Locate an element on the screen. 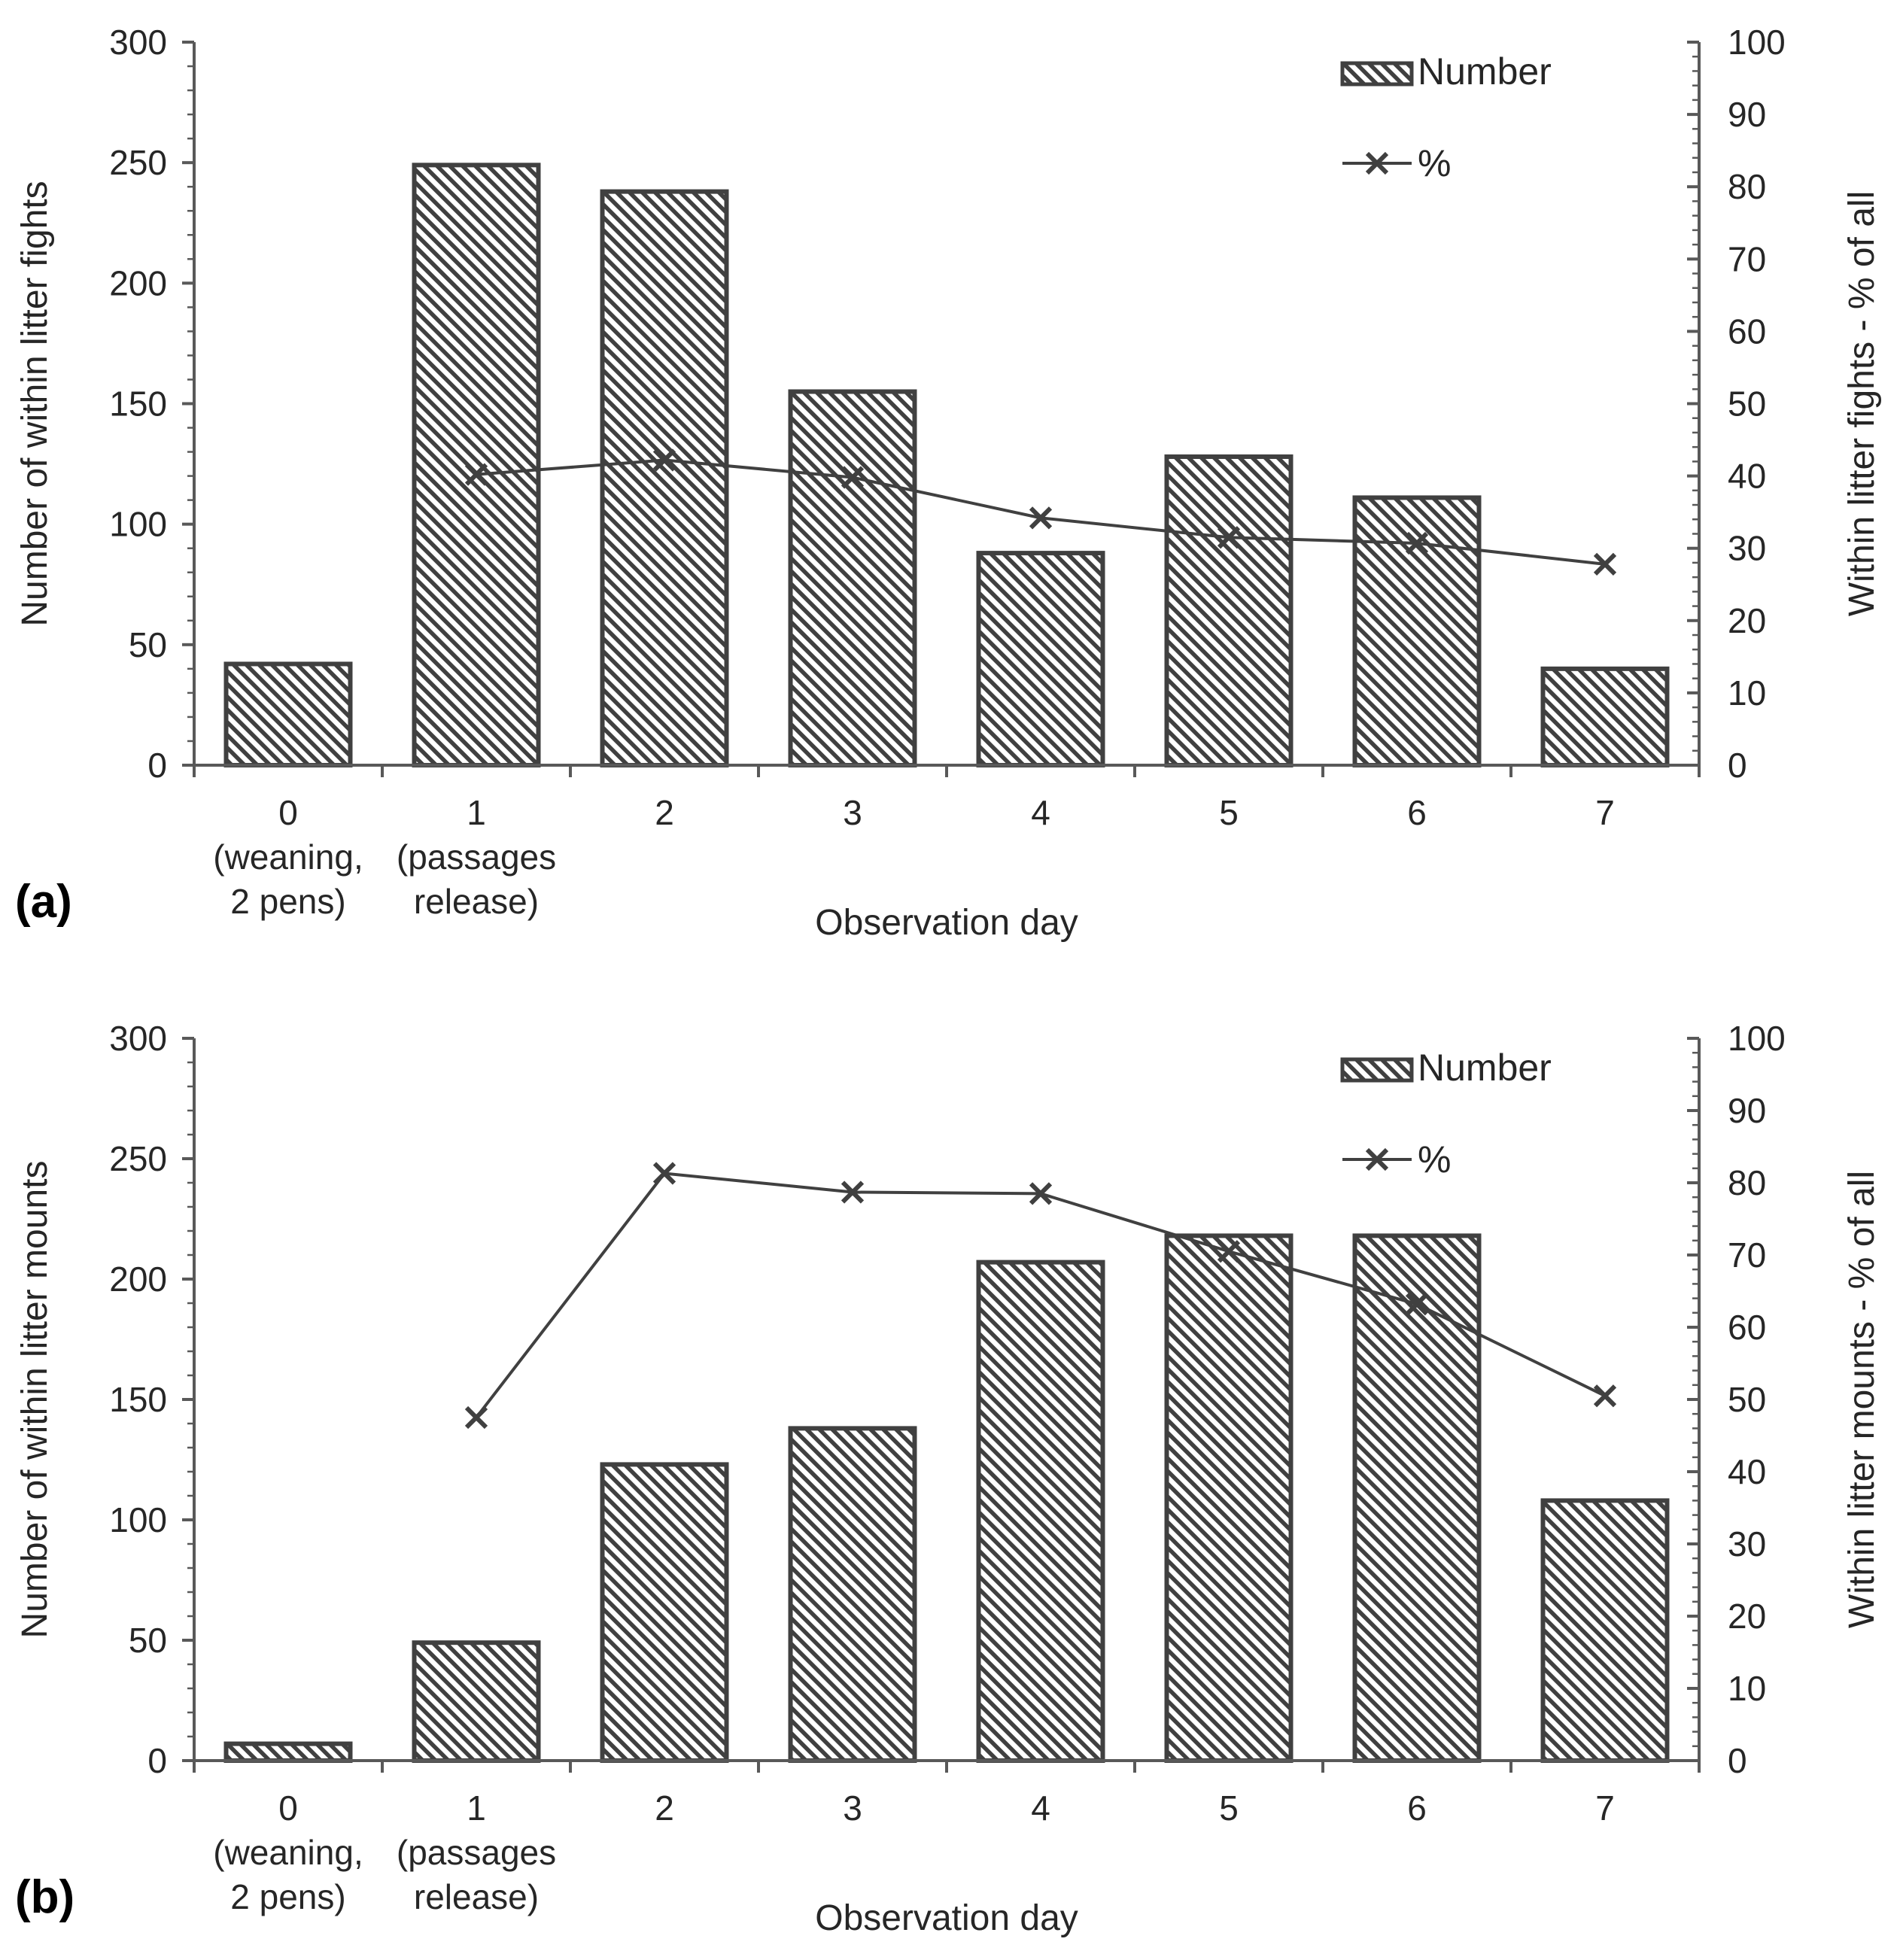  x-tick-label: 4 is located at coordinates (1040, 1808).